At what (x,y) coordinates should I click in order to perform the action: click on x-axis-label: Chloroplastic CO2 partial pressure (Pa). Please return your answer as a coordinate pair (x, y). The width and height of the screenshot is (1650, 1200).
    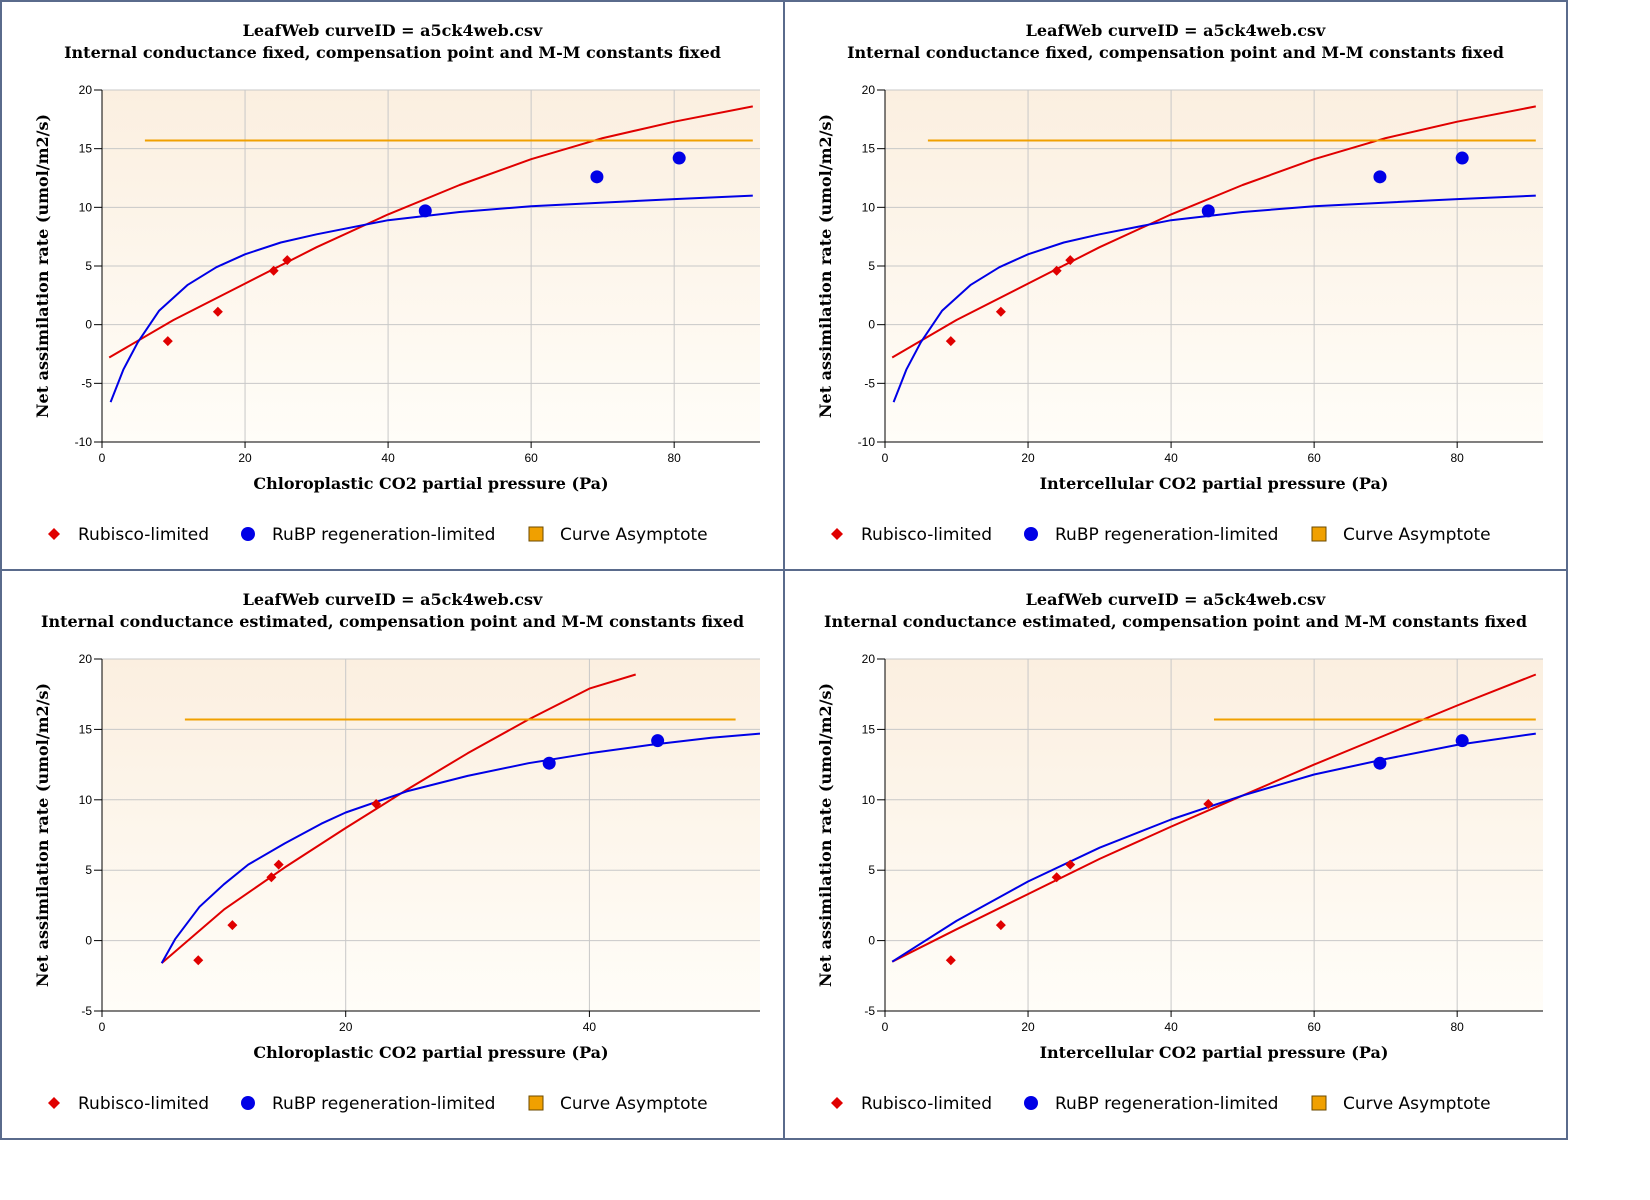
    Looking at the image, I should click on (430, 483).